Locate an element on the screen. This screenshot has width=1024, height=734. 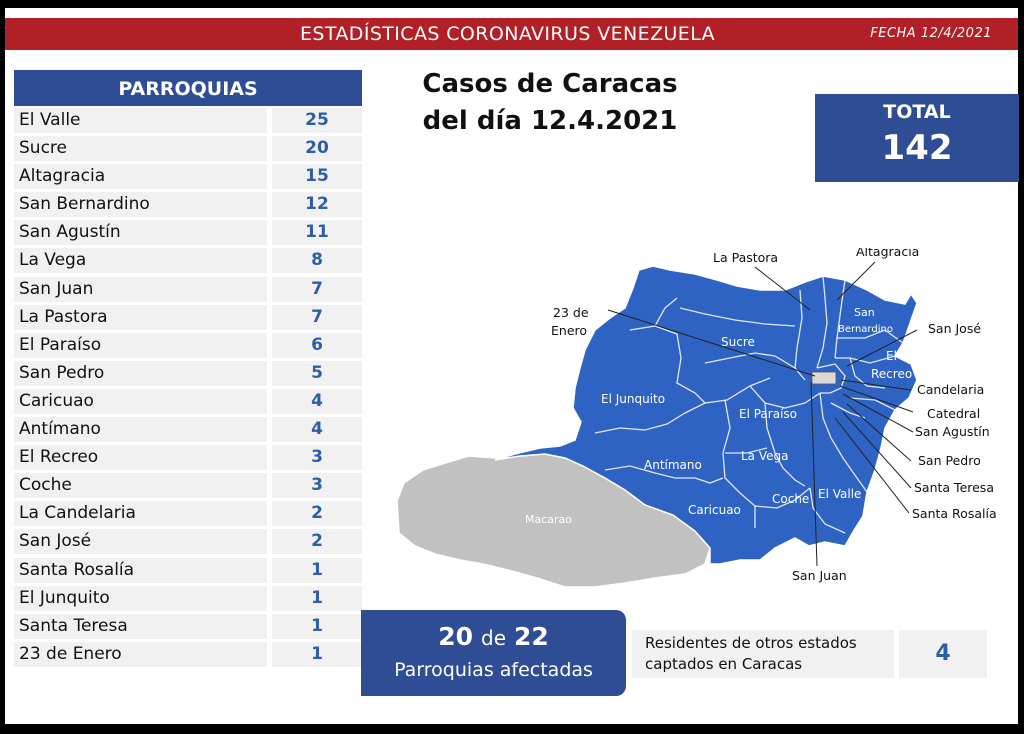
map-label-el-recreo-1: El is located at coordinates (891, 356).